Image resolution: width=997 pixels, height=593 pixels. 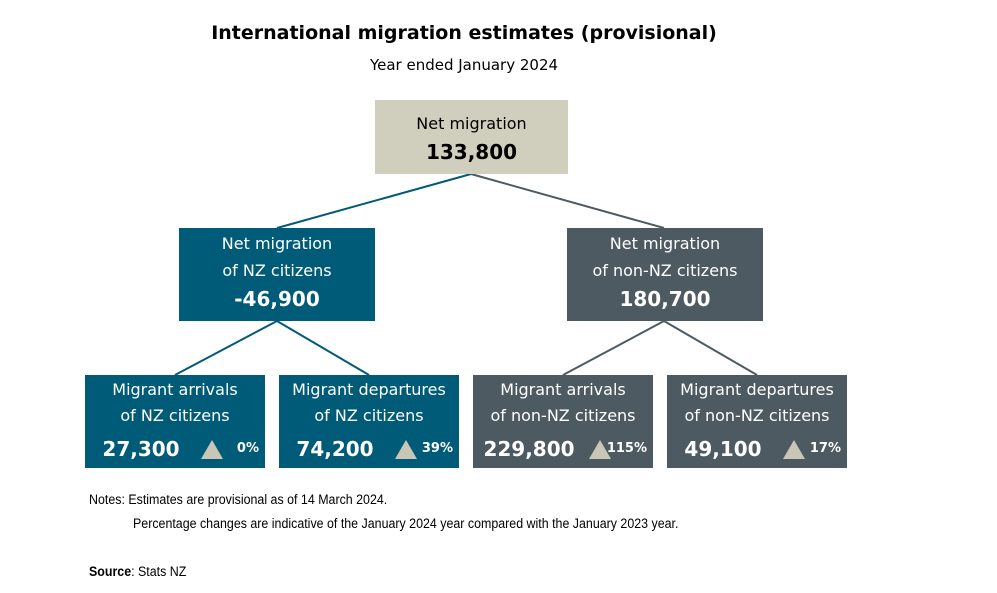 What do you see at coordinates (471, 152) in the screenshot?
I see `box-value: 133,800` at bounding box center [471, 152].